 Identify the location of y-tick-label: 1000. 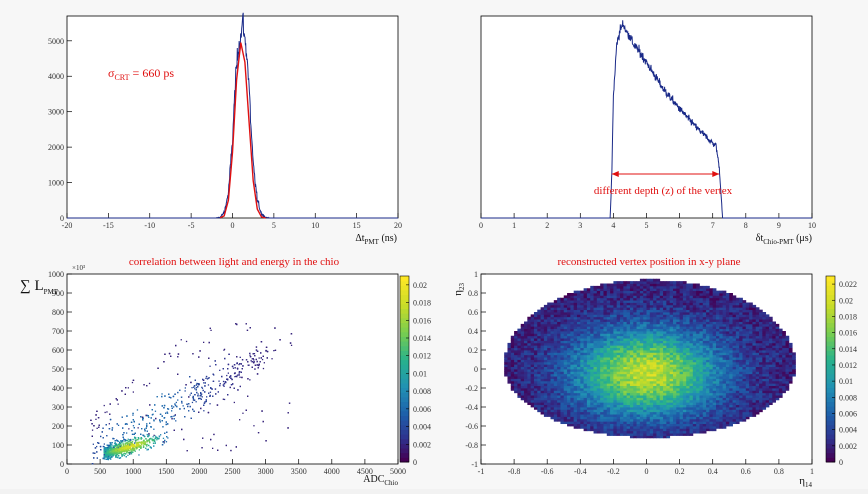
(56, 274).